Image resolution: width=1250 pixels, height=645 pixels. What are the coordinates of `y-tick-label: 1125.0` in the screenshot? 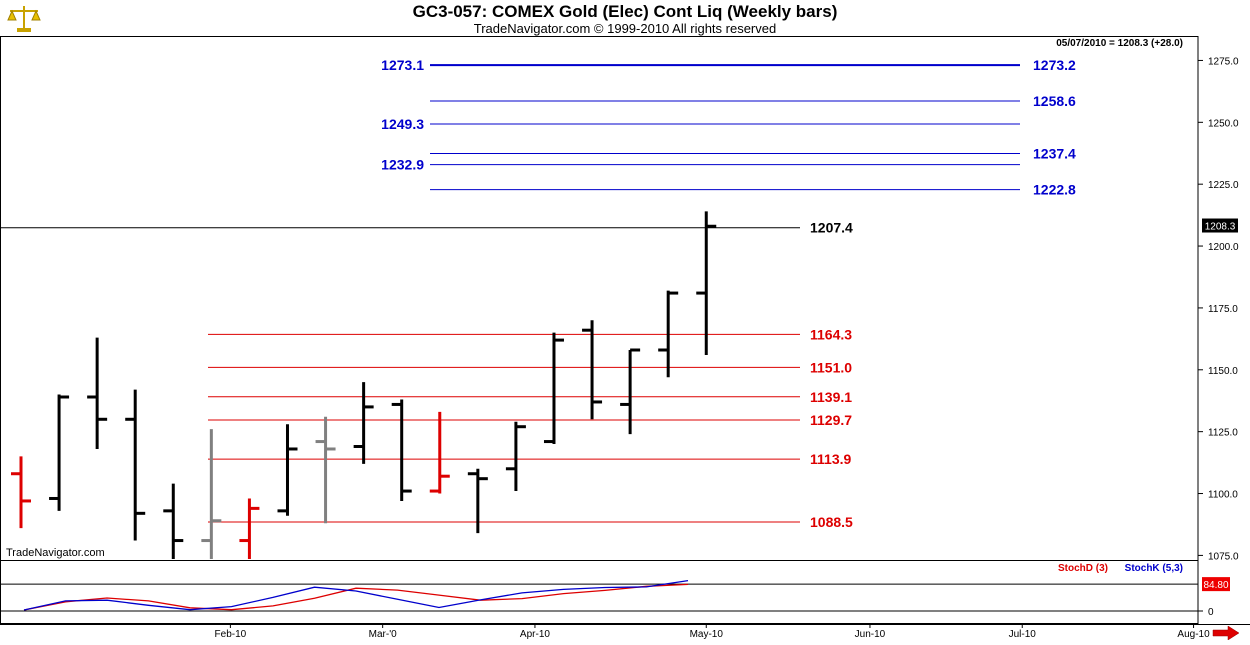 It's located at (1223, 433).